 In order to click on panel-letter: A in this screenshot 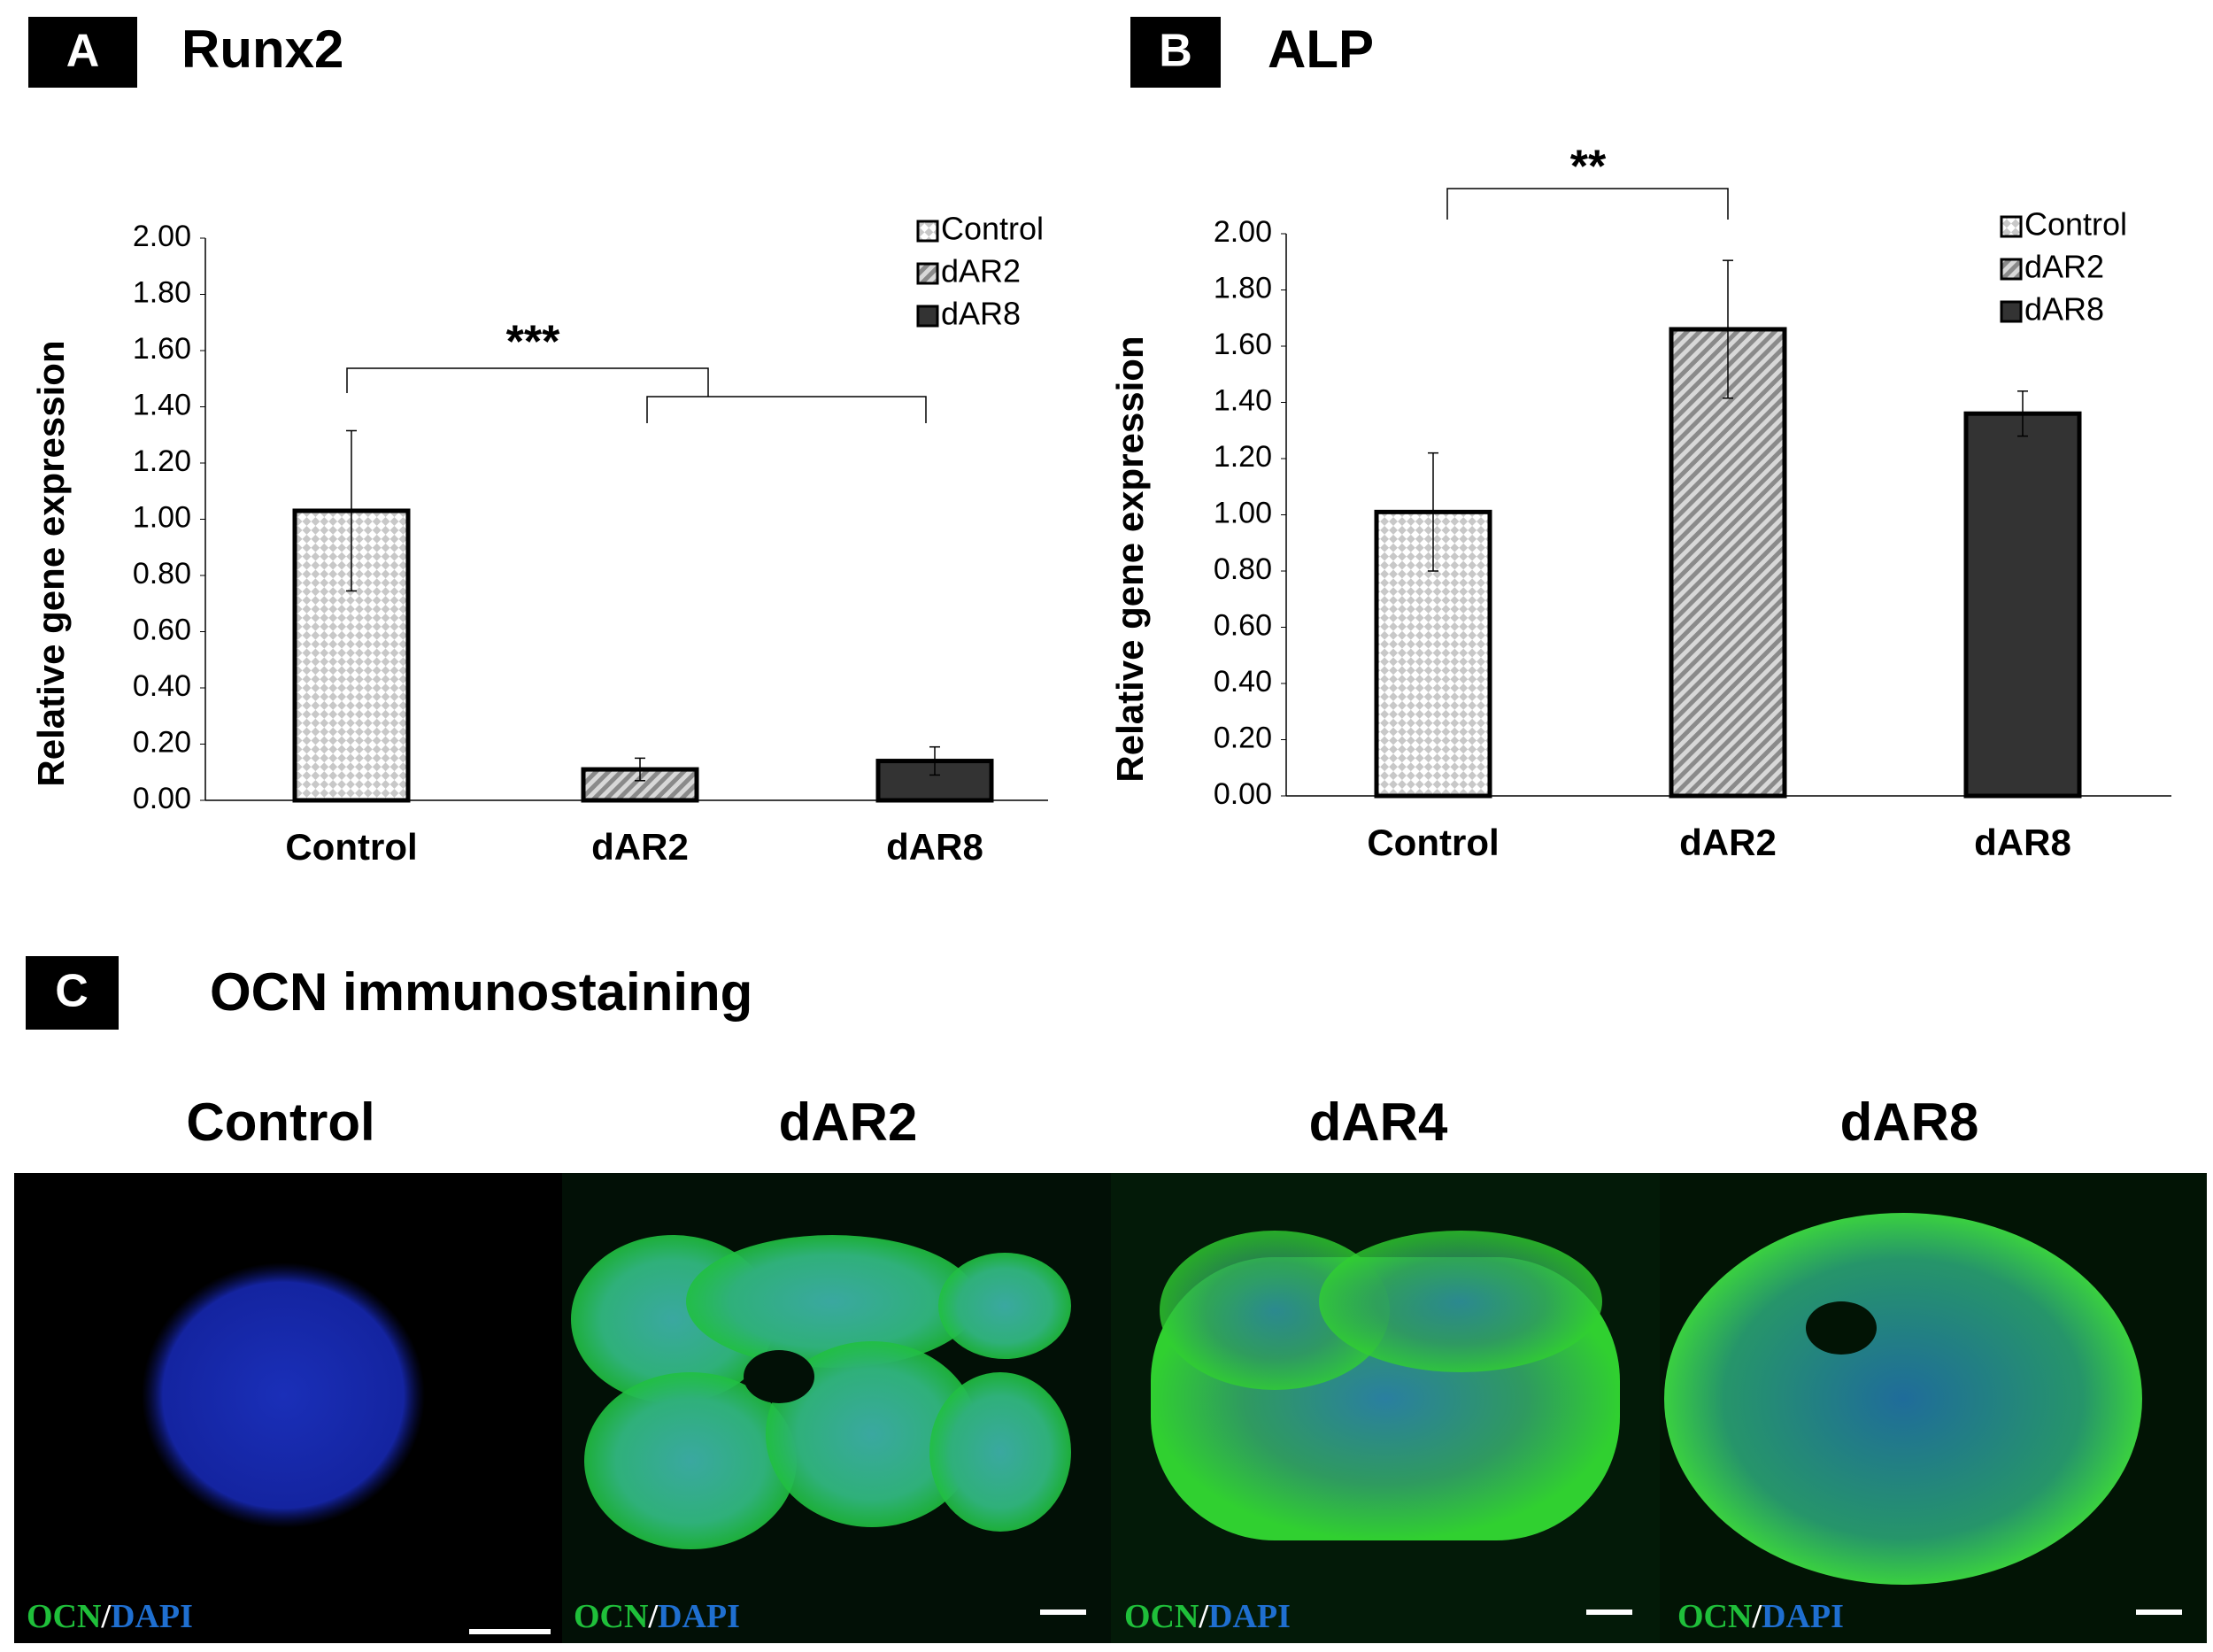, I will do `click(83, 51)`.